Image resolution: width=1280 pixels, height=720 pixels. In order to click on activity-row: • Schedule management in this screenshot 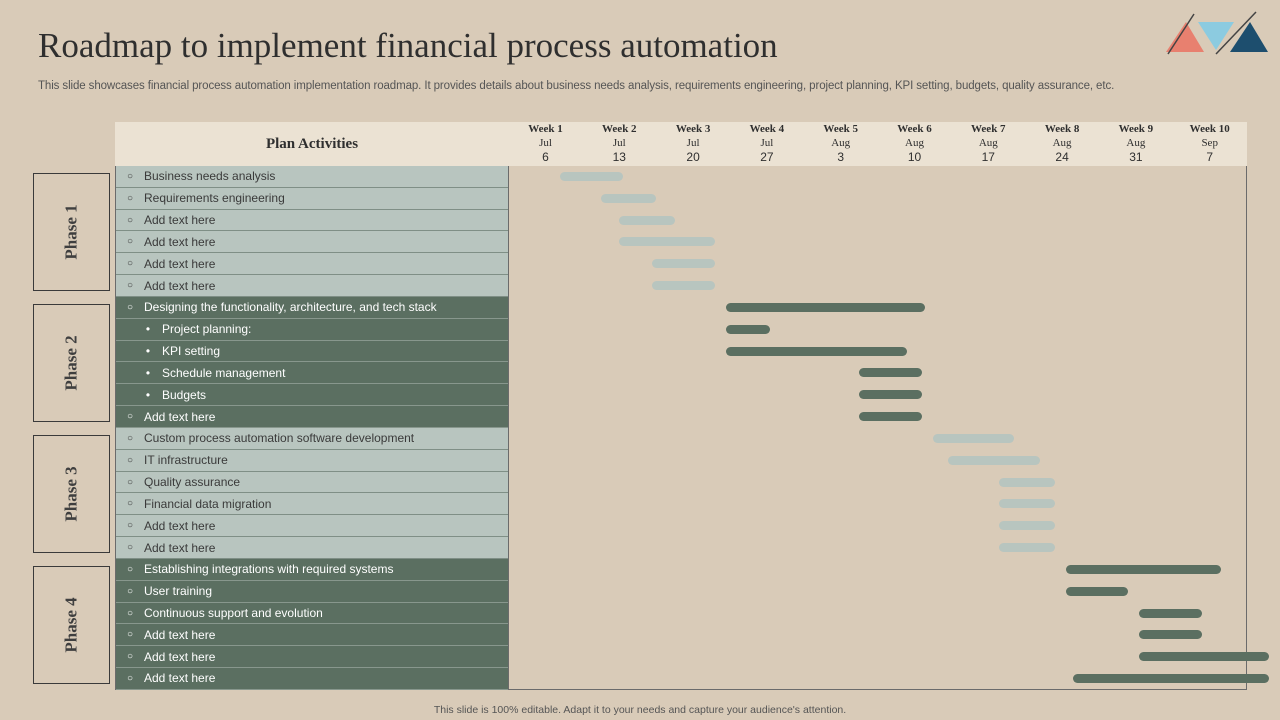, I will do `click(312, 373)`.